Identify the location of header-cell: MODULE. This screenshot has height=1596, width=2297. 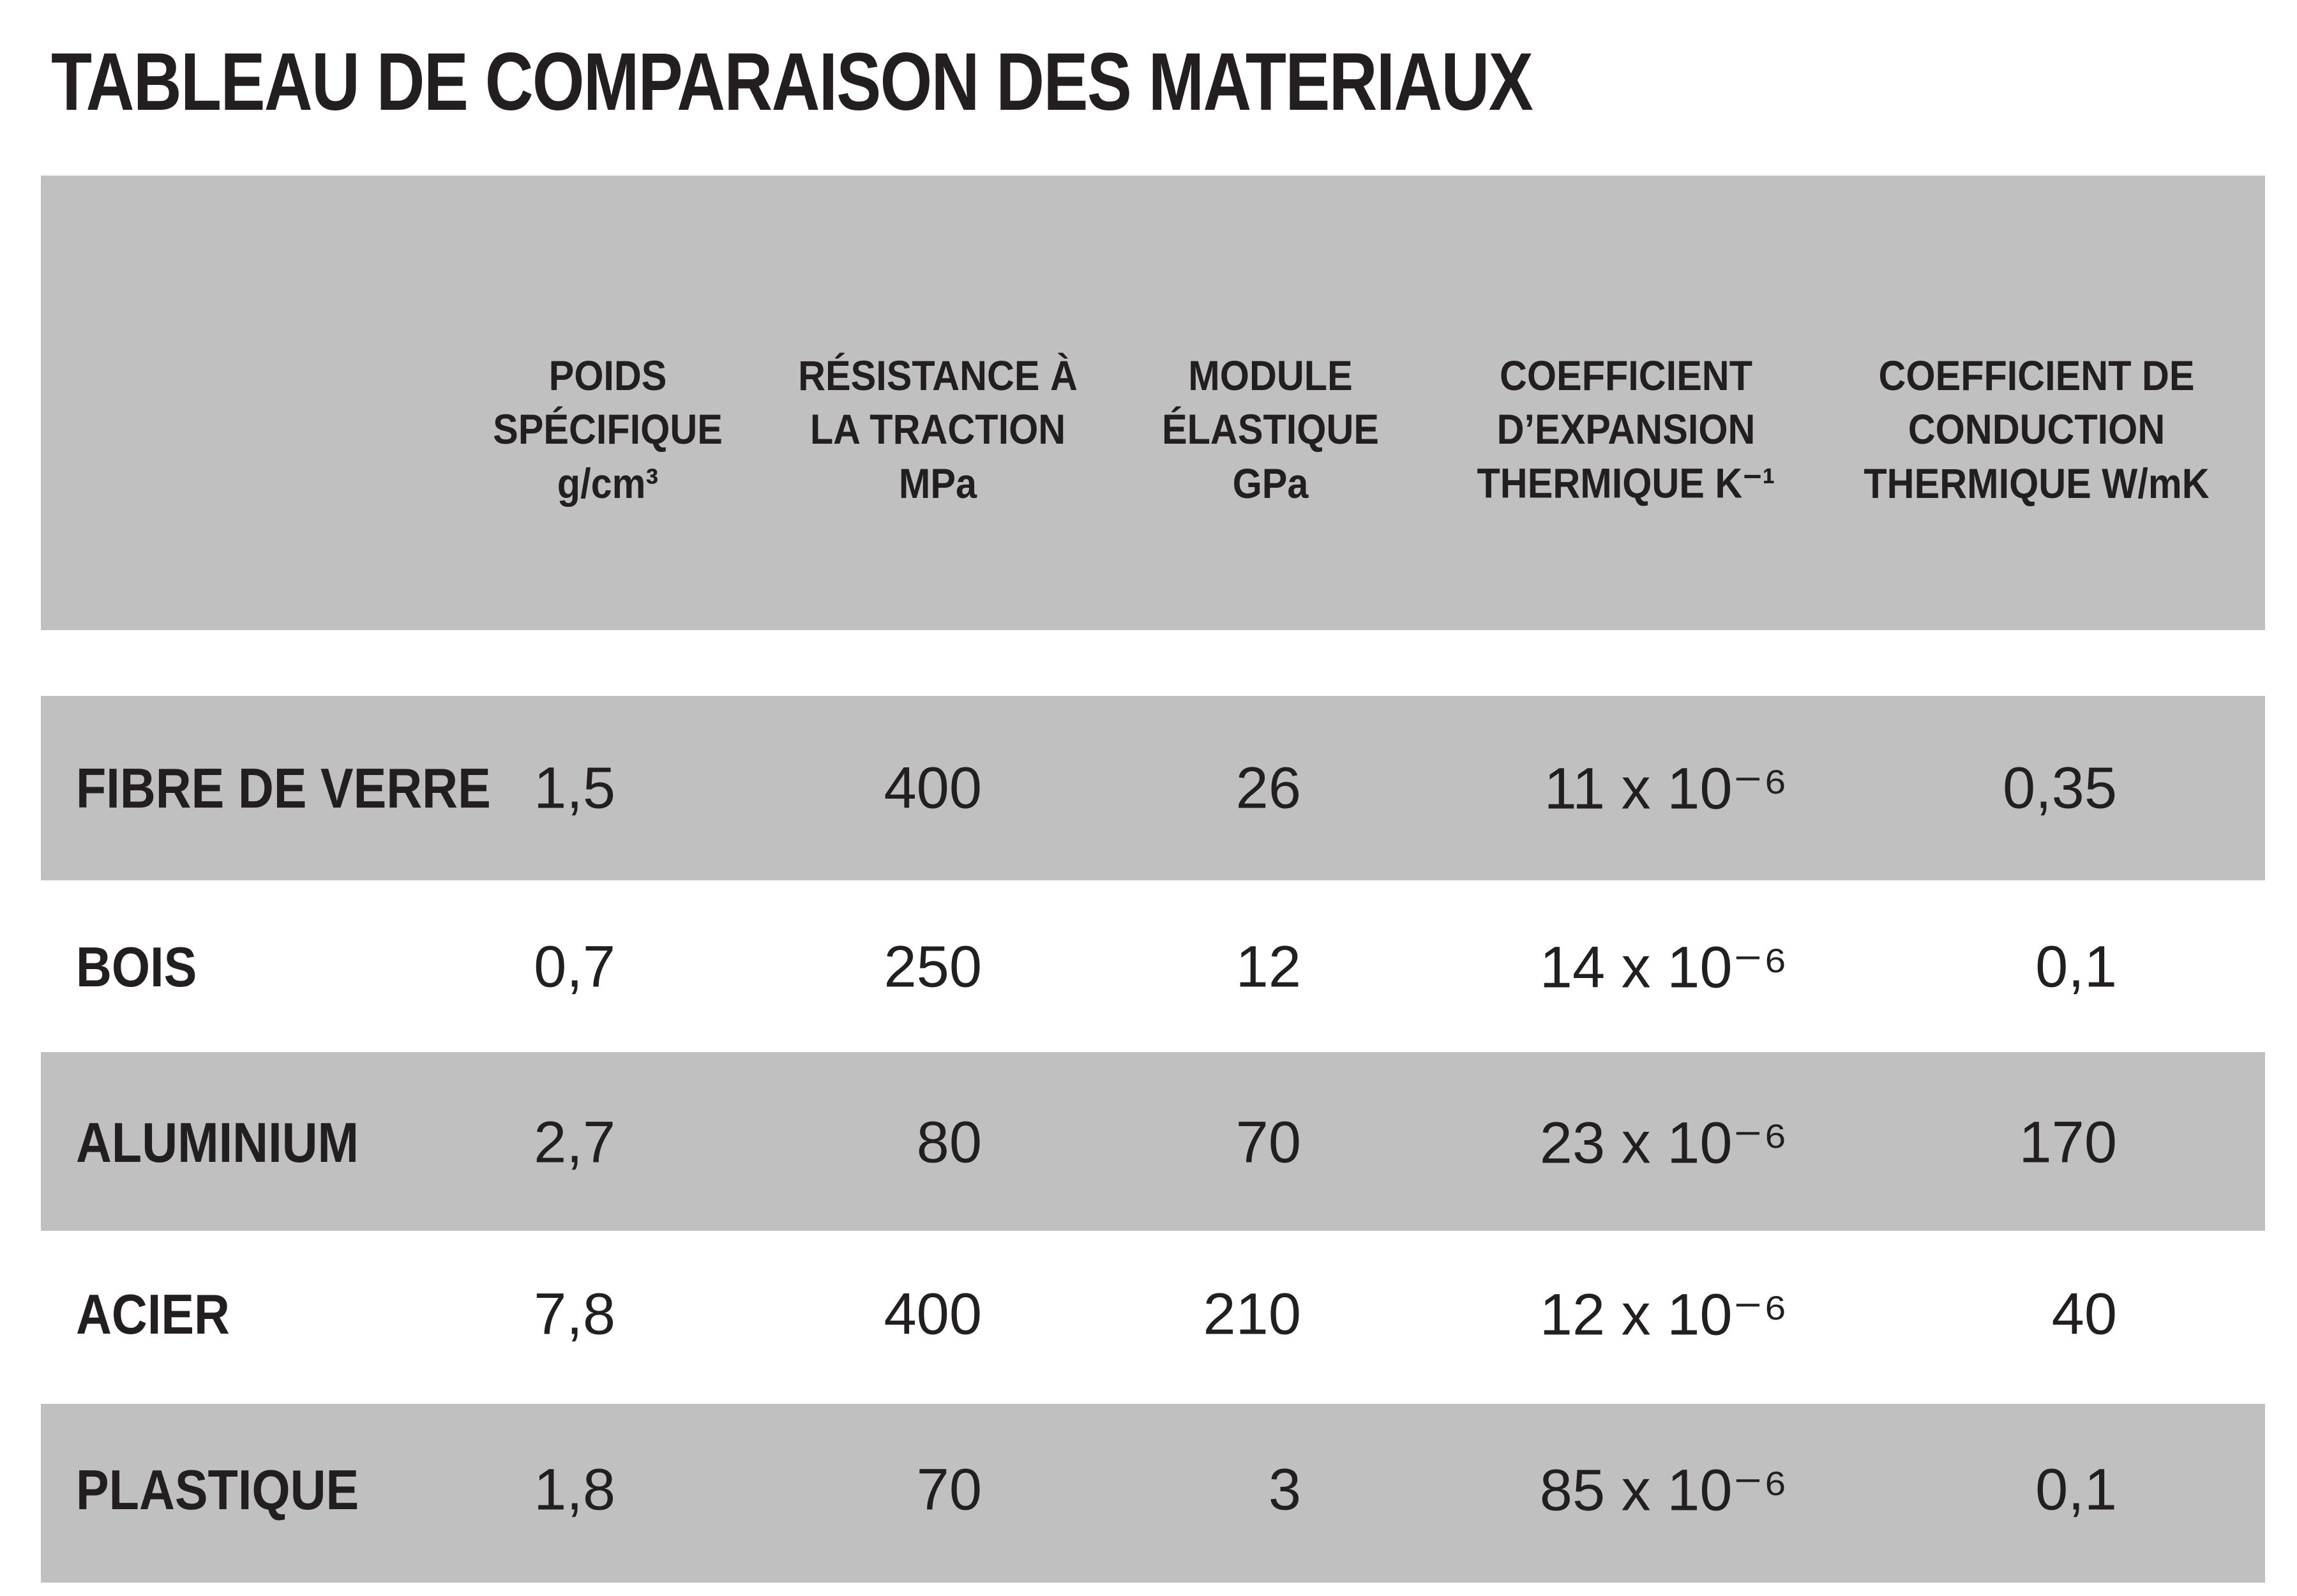
(1270, 375).